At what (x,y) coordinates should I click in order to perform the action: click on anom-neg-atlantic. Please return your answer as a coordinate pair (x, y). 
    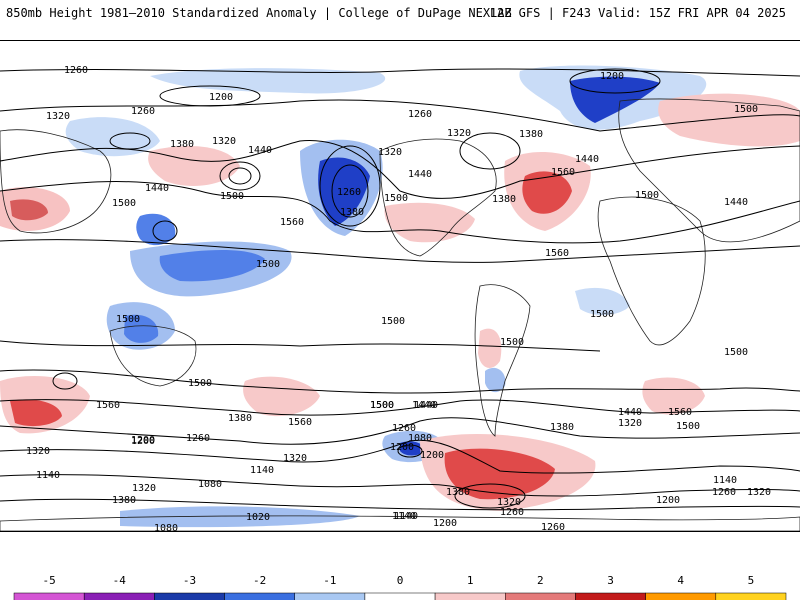
    Looking at the image, I should click on (602, 301).